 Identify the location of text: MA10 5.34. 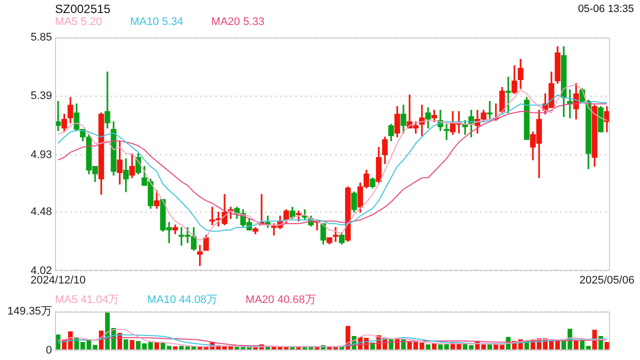
(157, 22).